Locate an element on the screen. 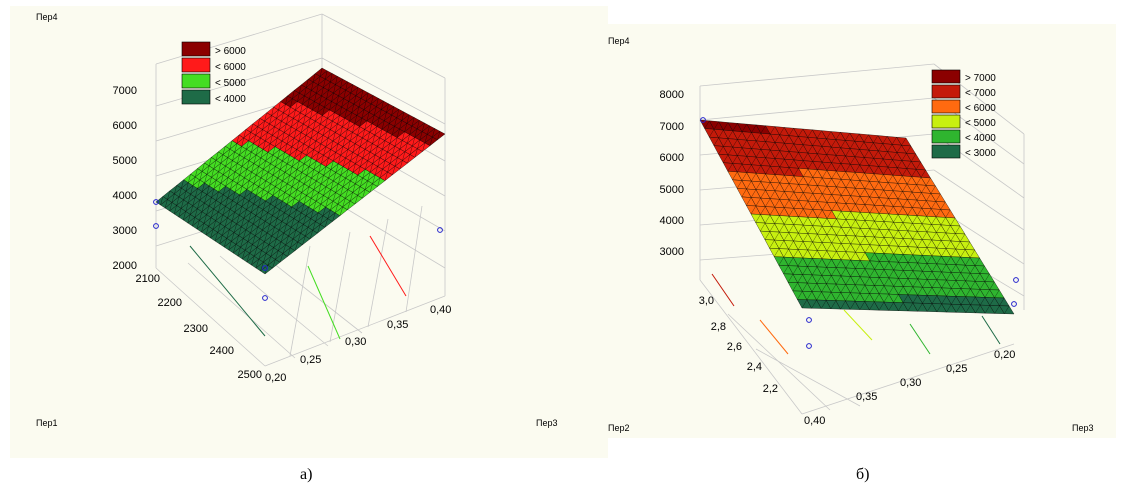 The height and width of the screenshot is (488, 1128). x-tick-label: 2,8 is located at coordinates (718, 327).